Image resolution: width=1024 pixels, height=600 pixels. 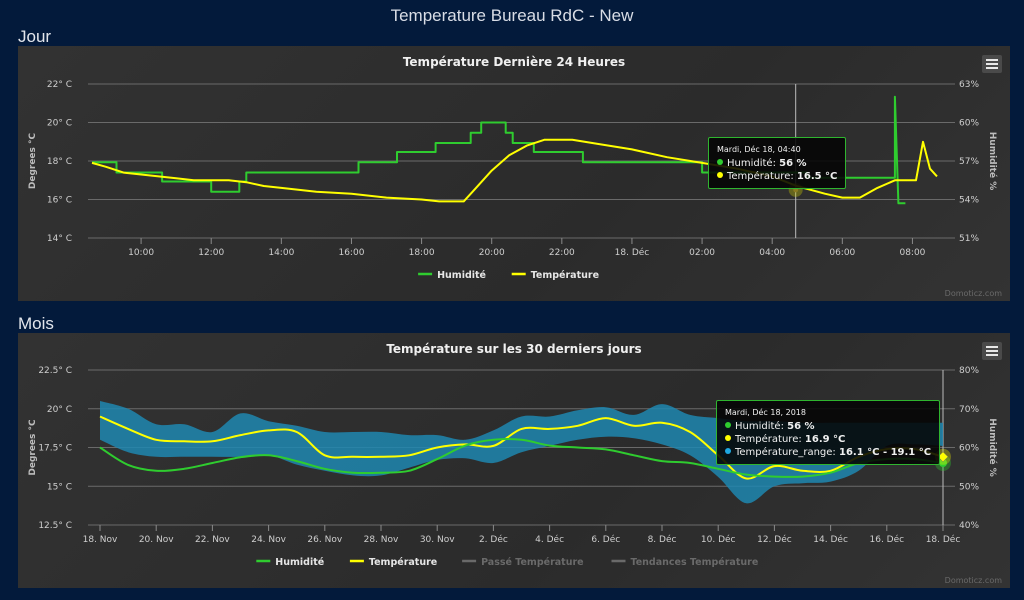 I want to click on y-tick-label: 12.5° C, so click(x=55, y=526).